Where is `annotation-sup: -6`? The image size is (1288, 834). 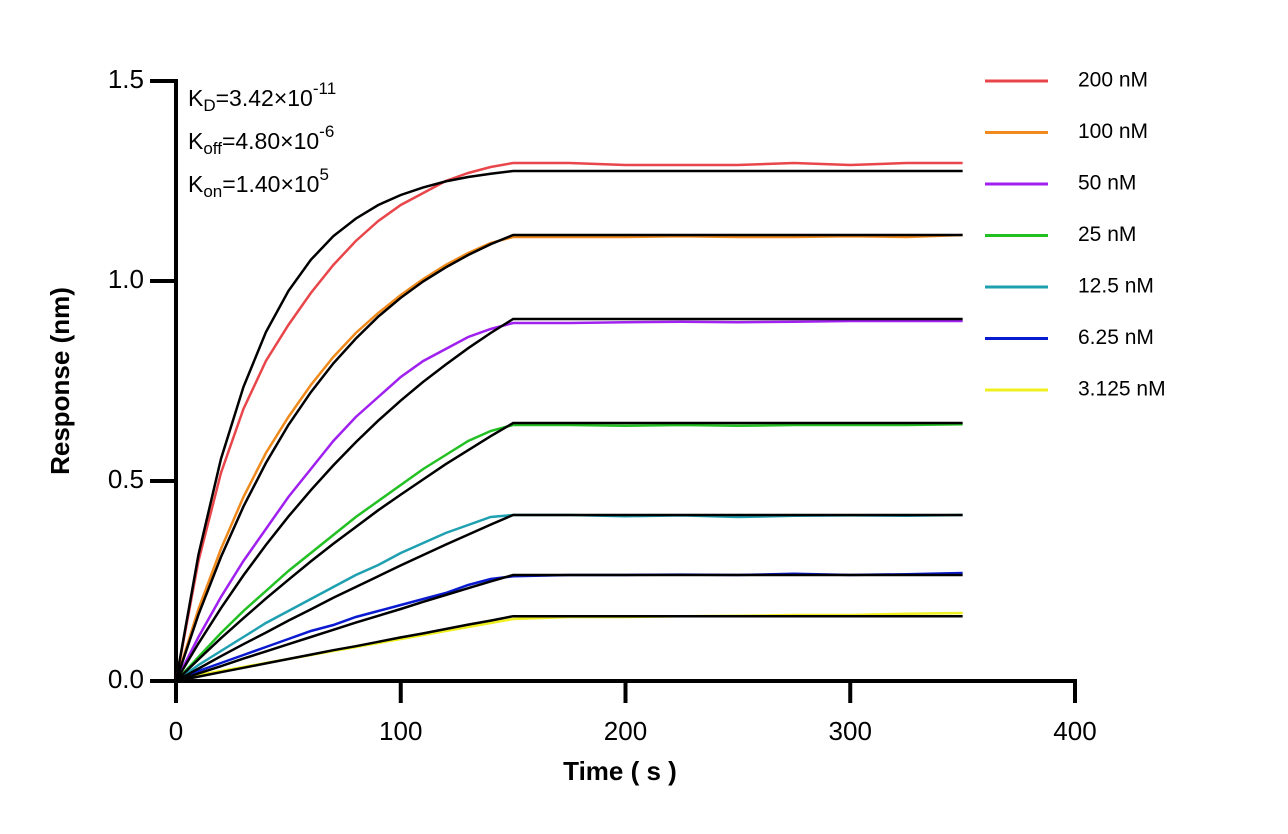 annotation-sup: -6 is located at coordinates (326, 131).